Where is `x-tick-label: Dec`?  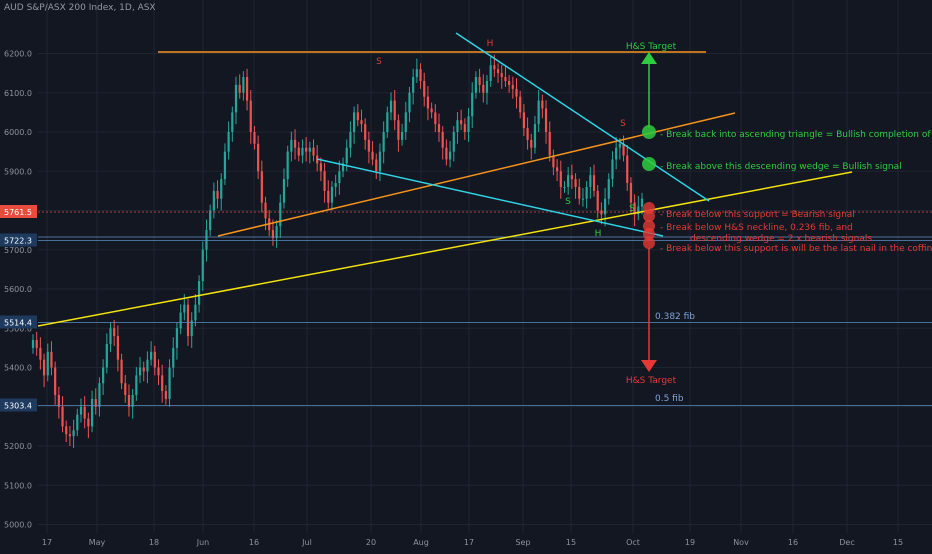 x-tick-label: Dec is located at coordinates (846, 542).